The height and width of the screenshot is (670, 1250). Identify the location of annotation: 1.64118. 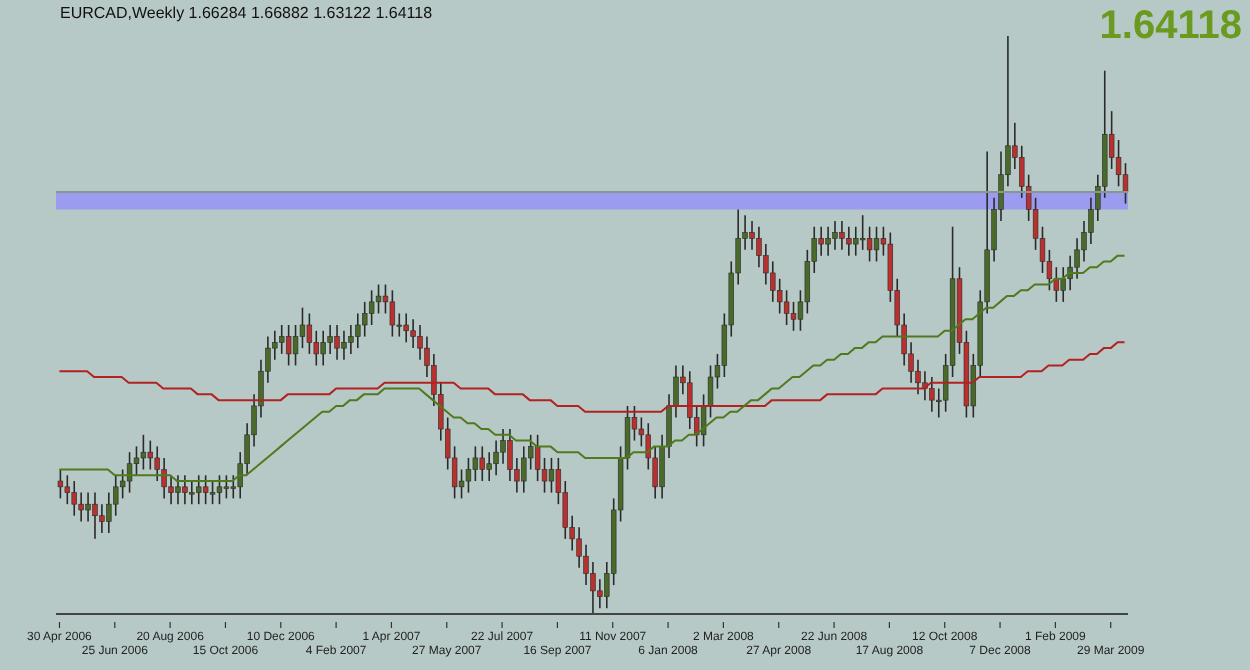
(1170, 27).